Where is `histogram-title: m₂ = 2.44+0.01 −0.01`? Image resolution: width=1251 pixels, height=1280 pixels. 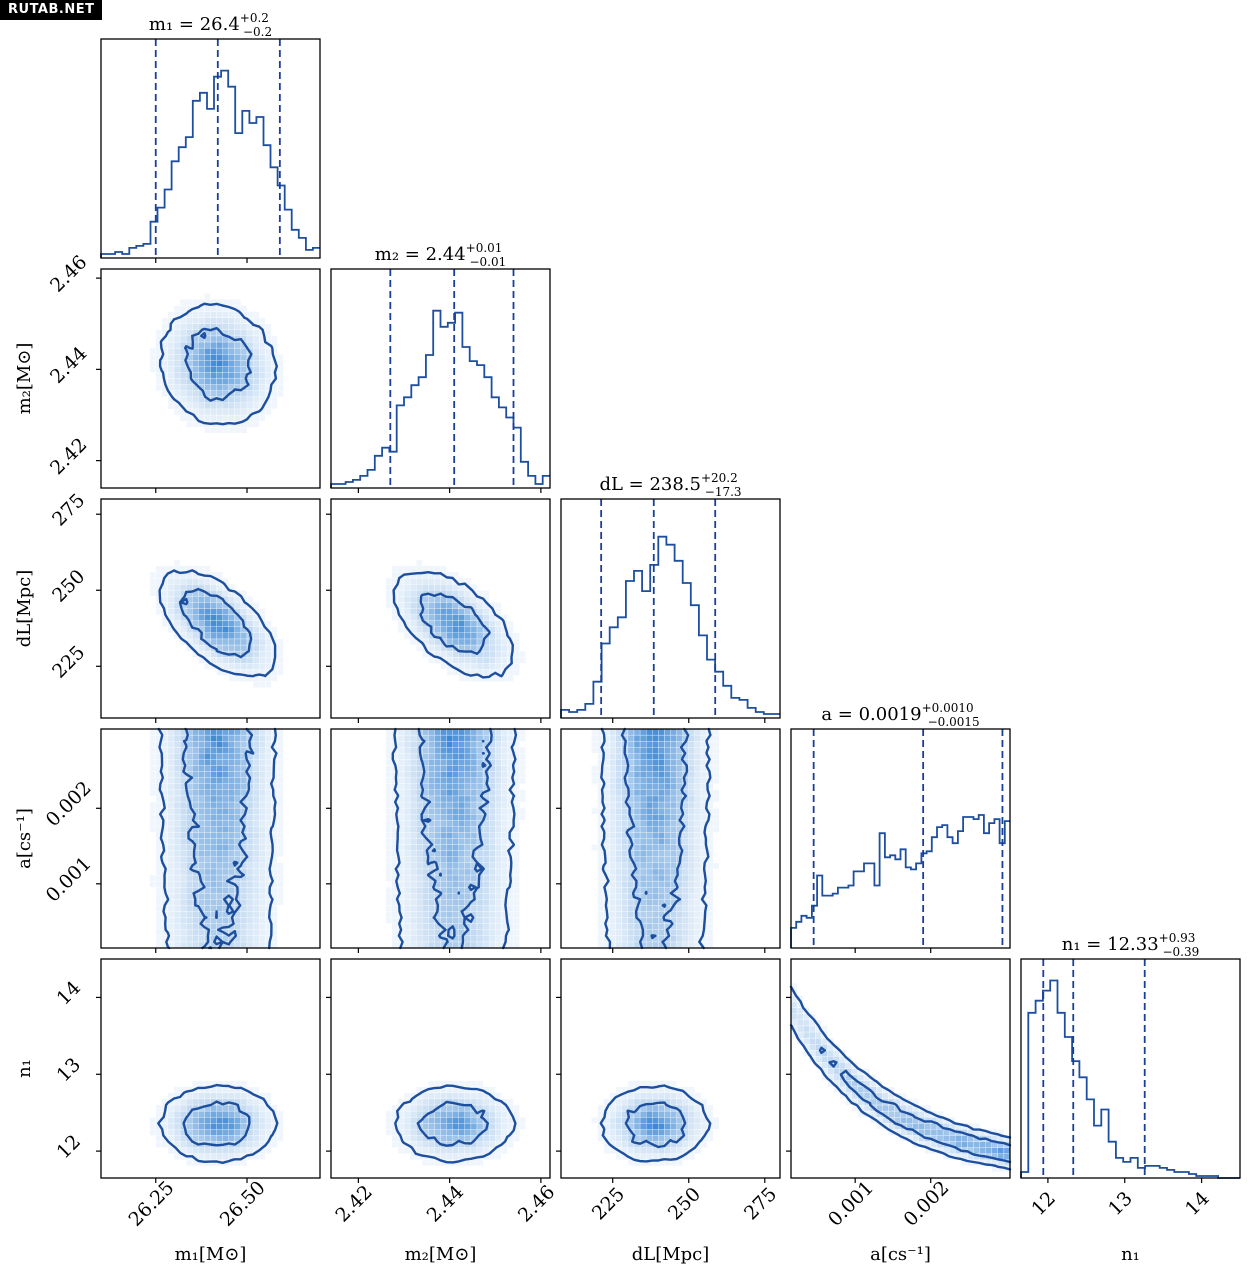
histogram-title: m₂ = 2.44+0.01 −0.01 is located at coordinates (440, 255).